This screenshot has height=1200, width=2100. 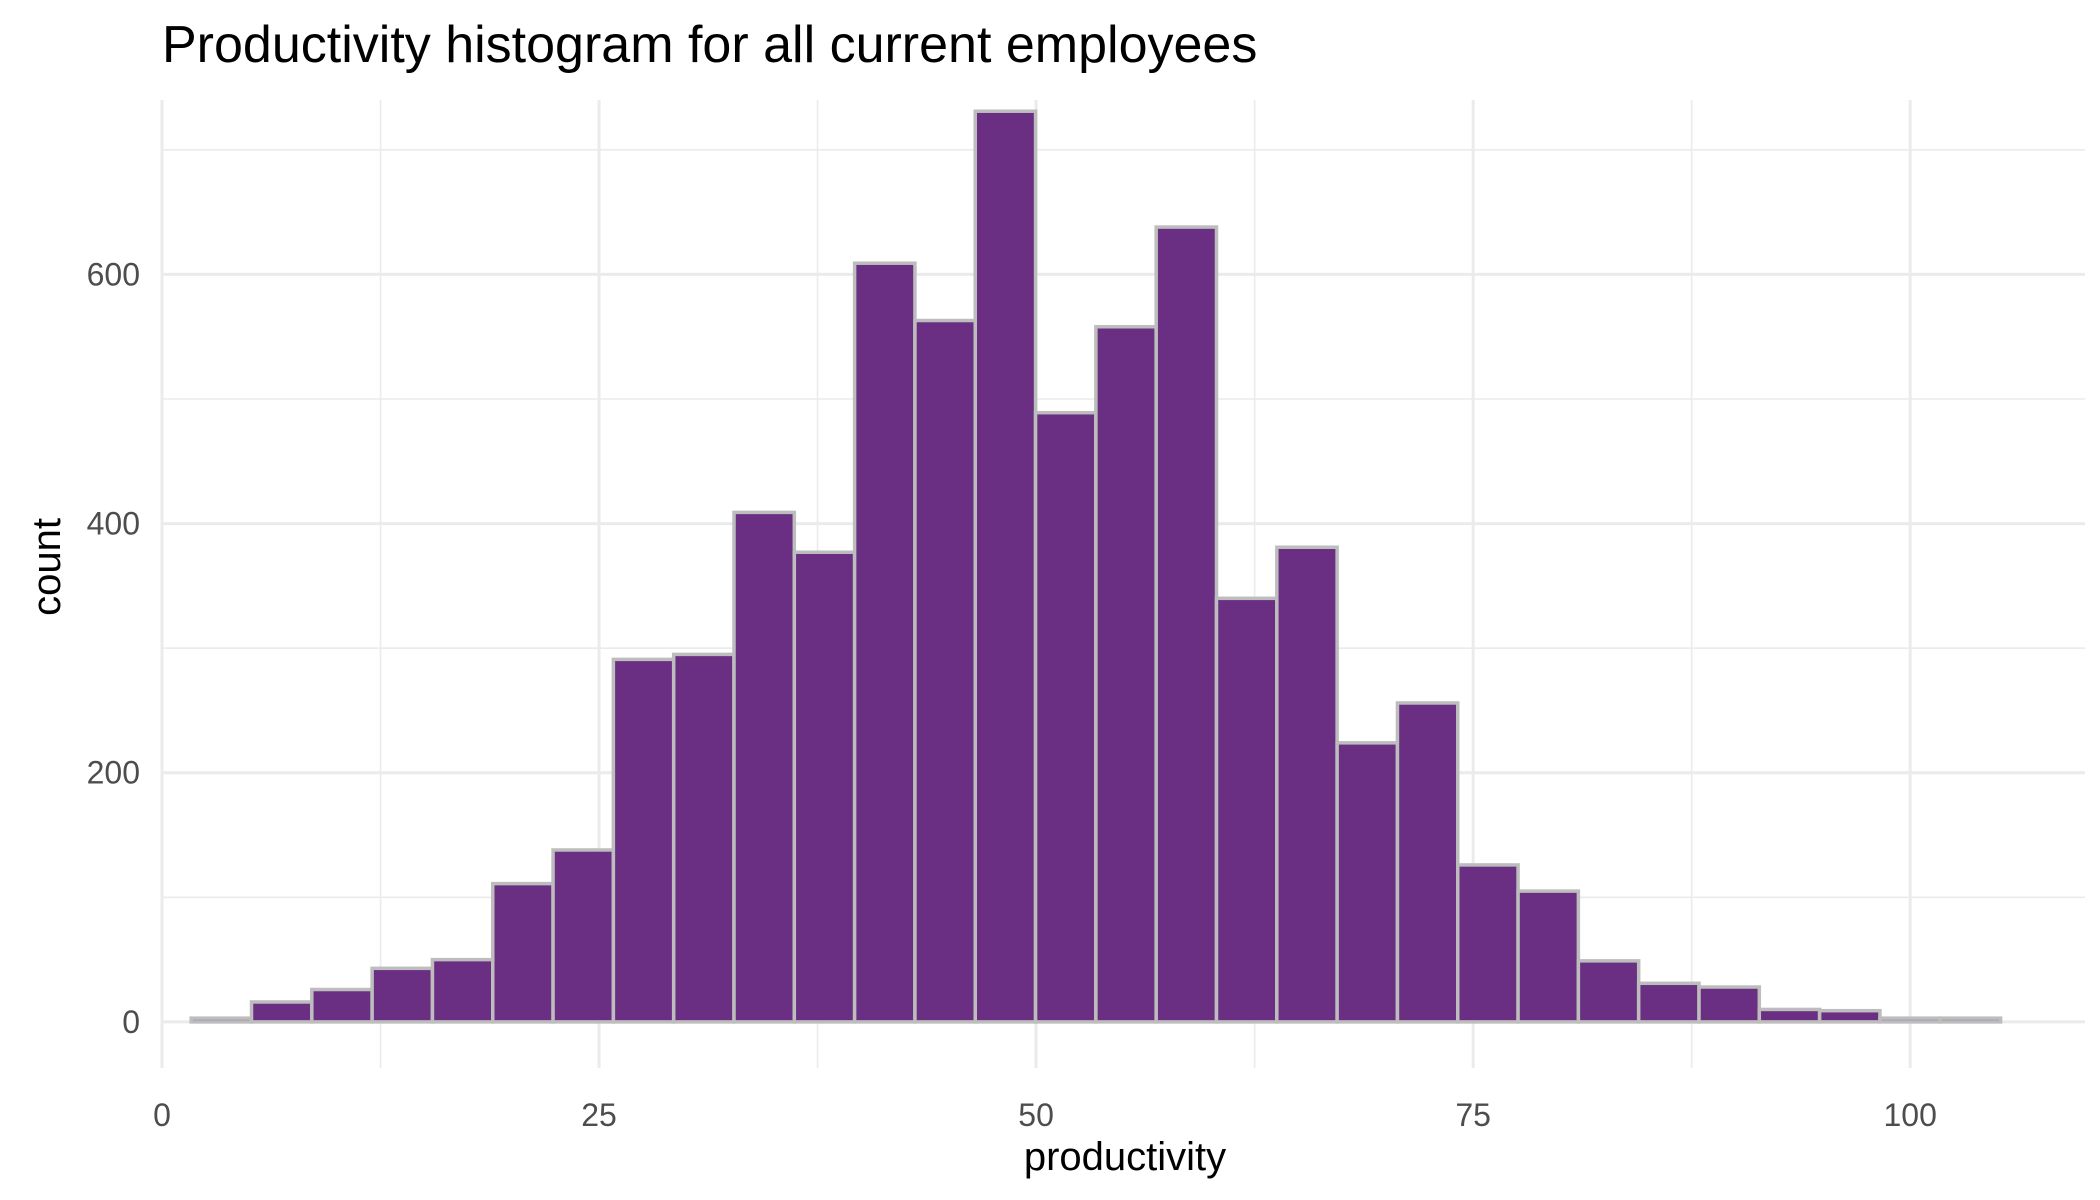 What do you see at coordinates (113, 524) in the screenshot?
I see `y-tick-label: 400` at bounding box center [113, 524].